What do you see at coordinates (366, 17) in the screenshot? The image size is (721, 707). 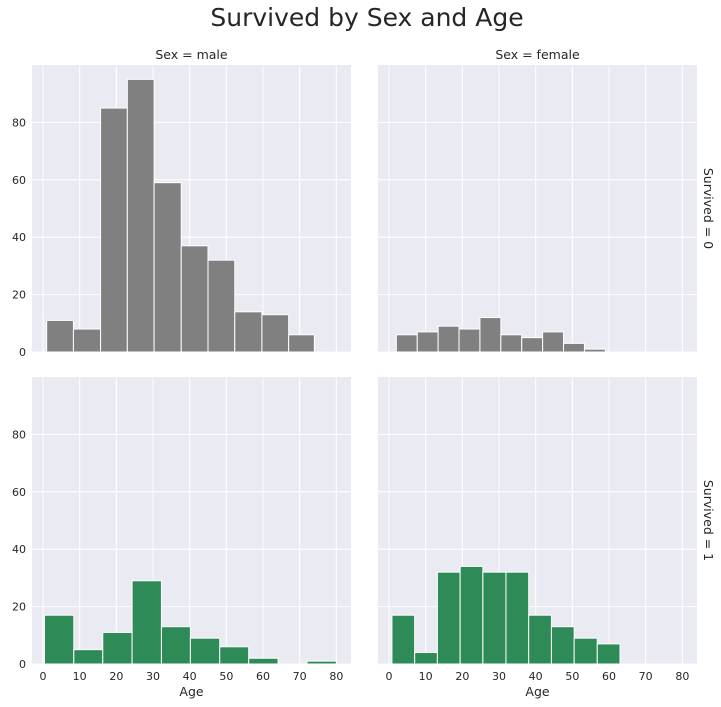 I see `chart-title: Survived by Sex and Age` at bounding box center [366, 17].